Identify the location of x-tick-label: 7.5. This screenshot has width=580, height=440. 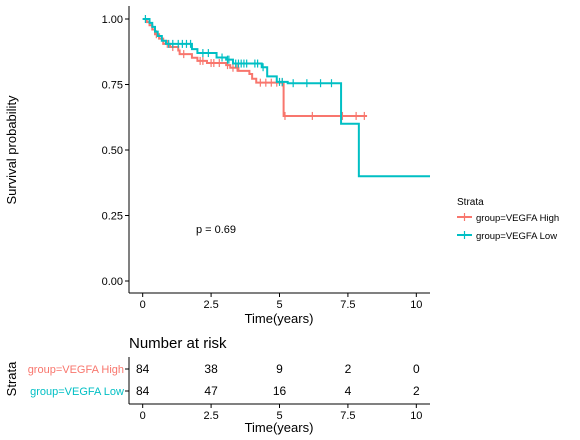
(347, 305).